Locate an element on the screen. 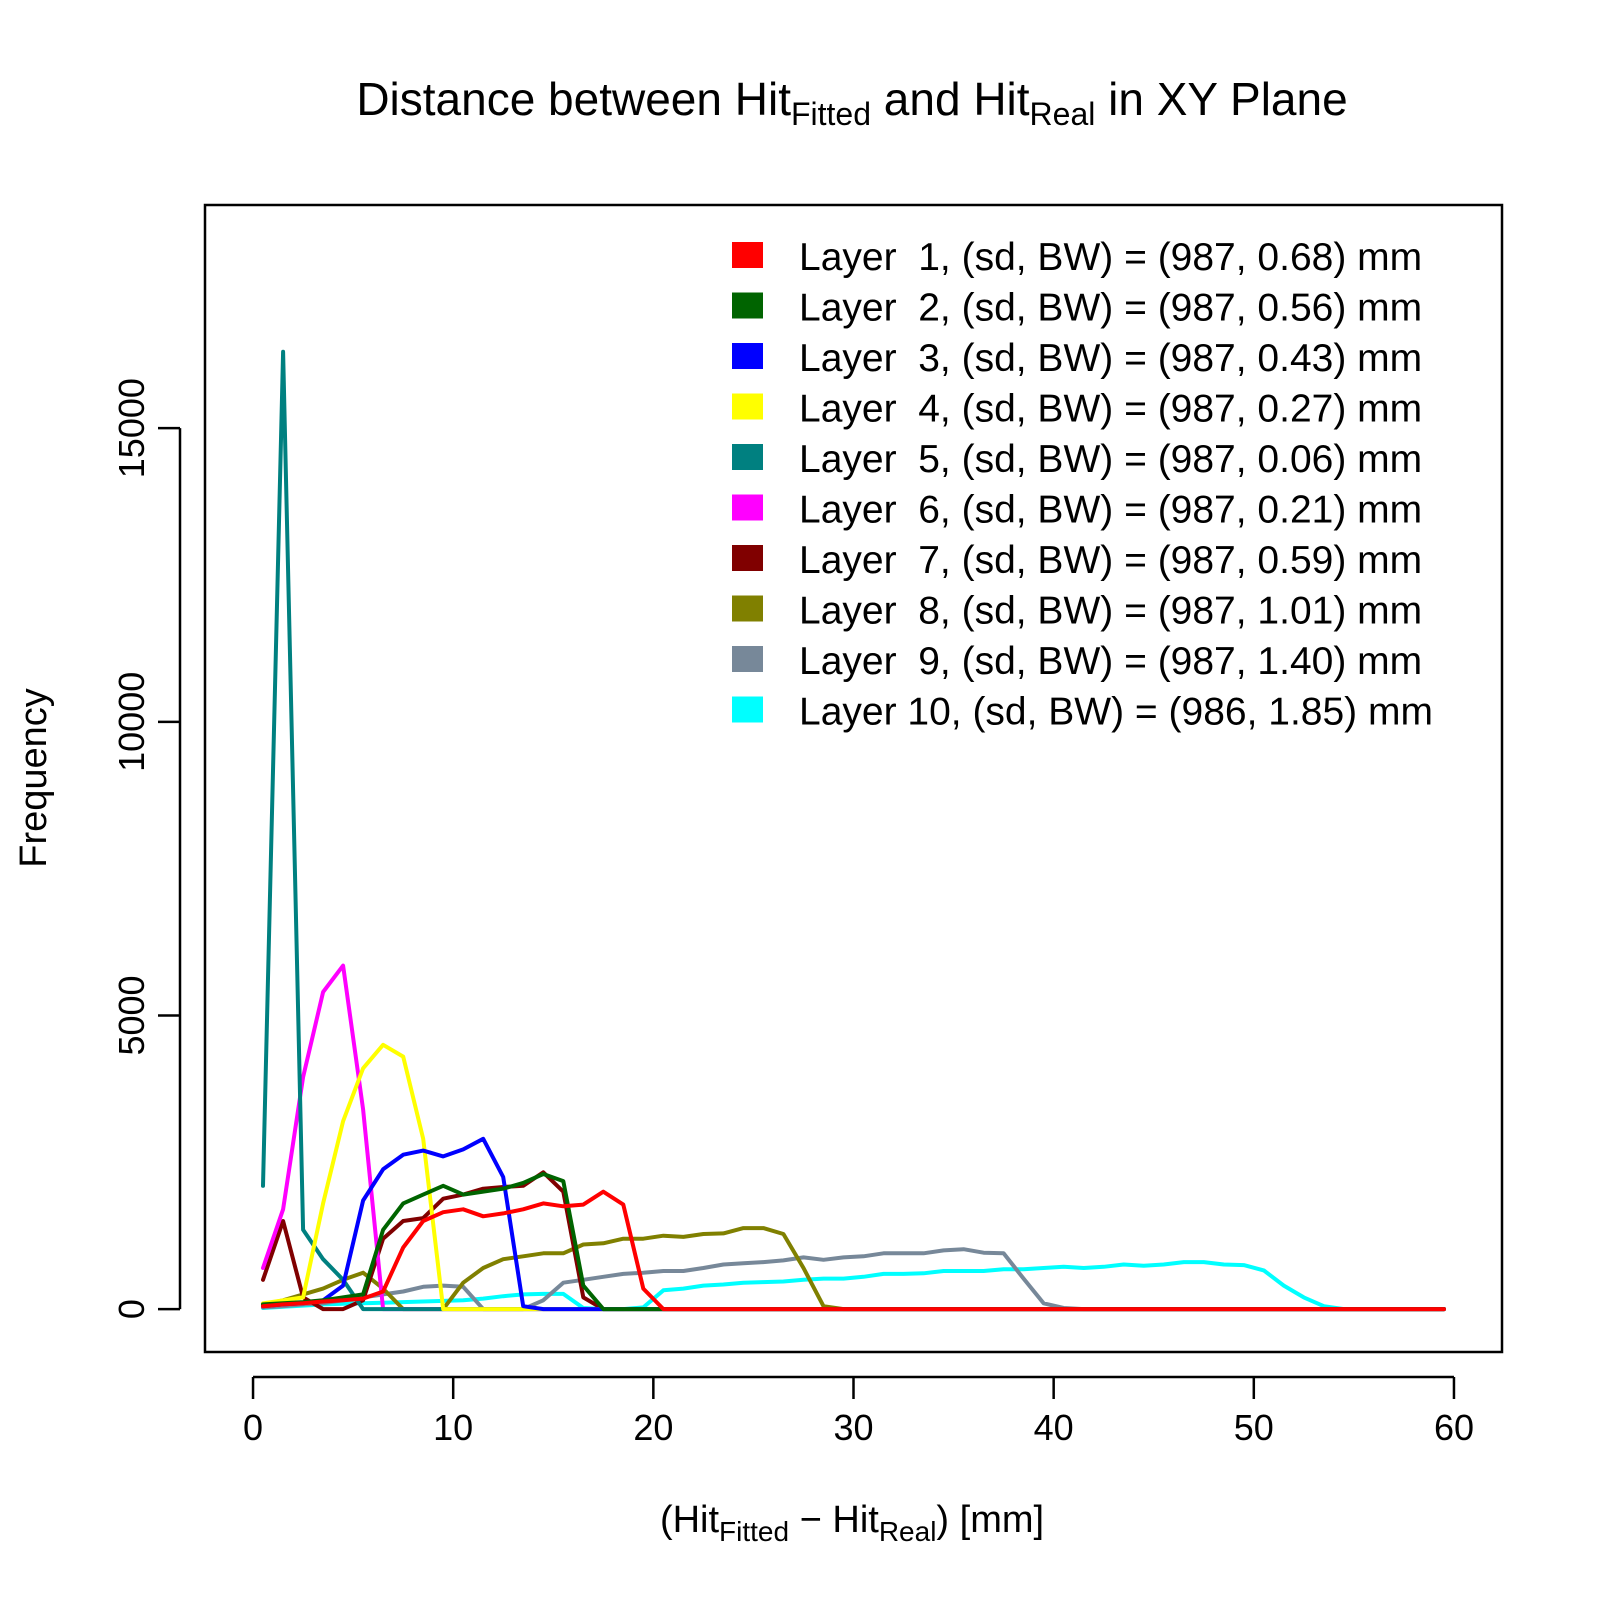 The width and height of the screenshot is (1600, 1600). y-tick-label: 0 is located at coordinates (131, 1309).